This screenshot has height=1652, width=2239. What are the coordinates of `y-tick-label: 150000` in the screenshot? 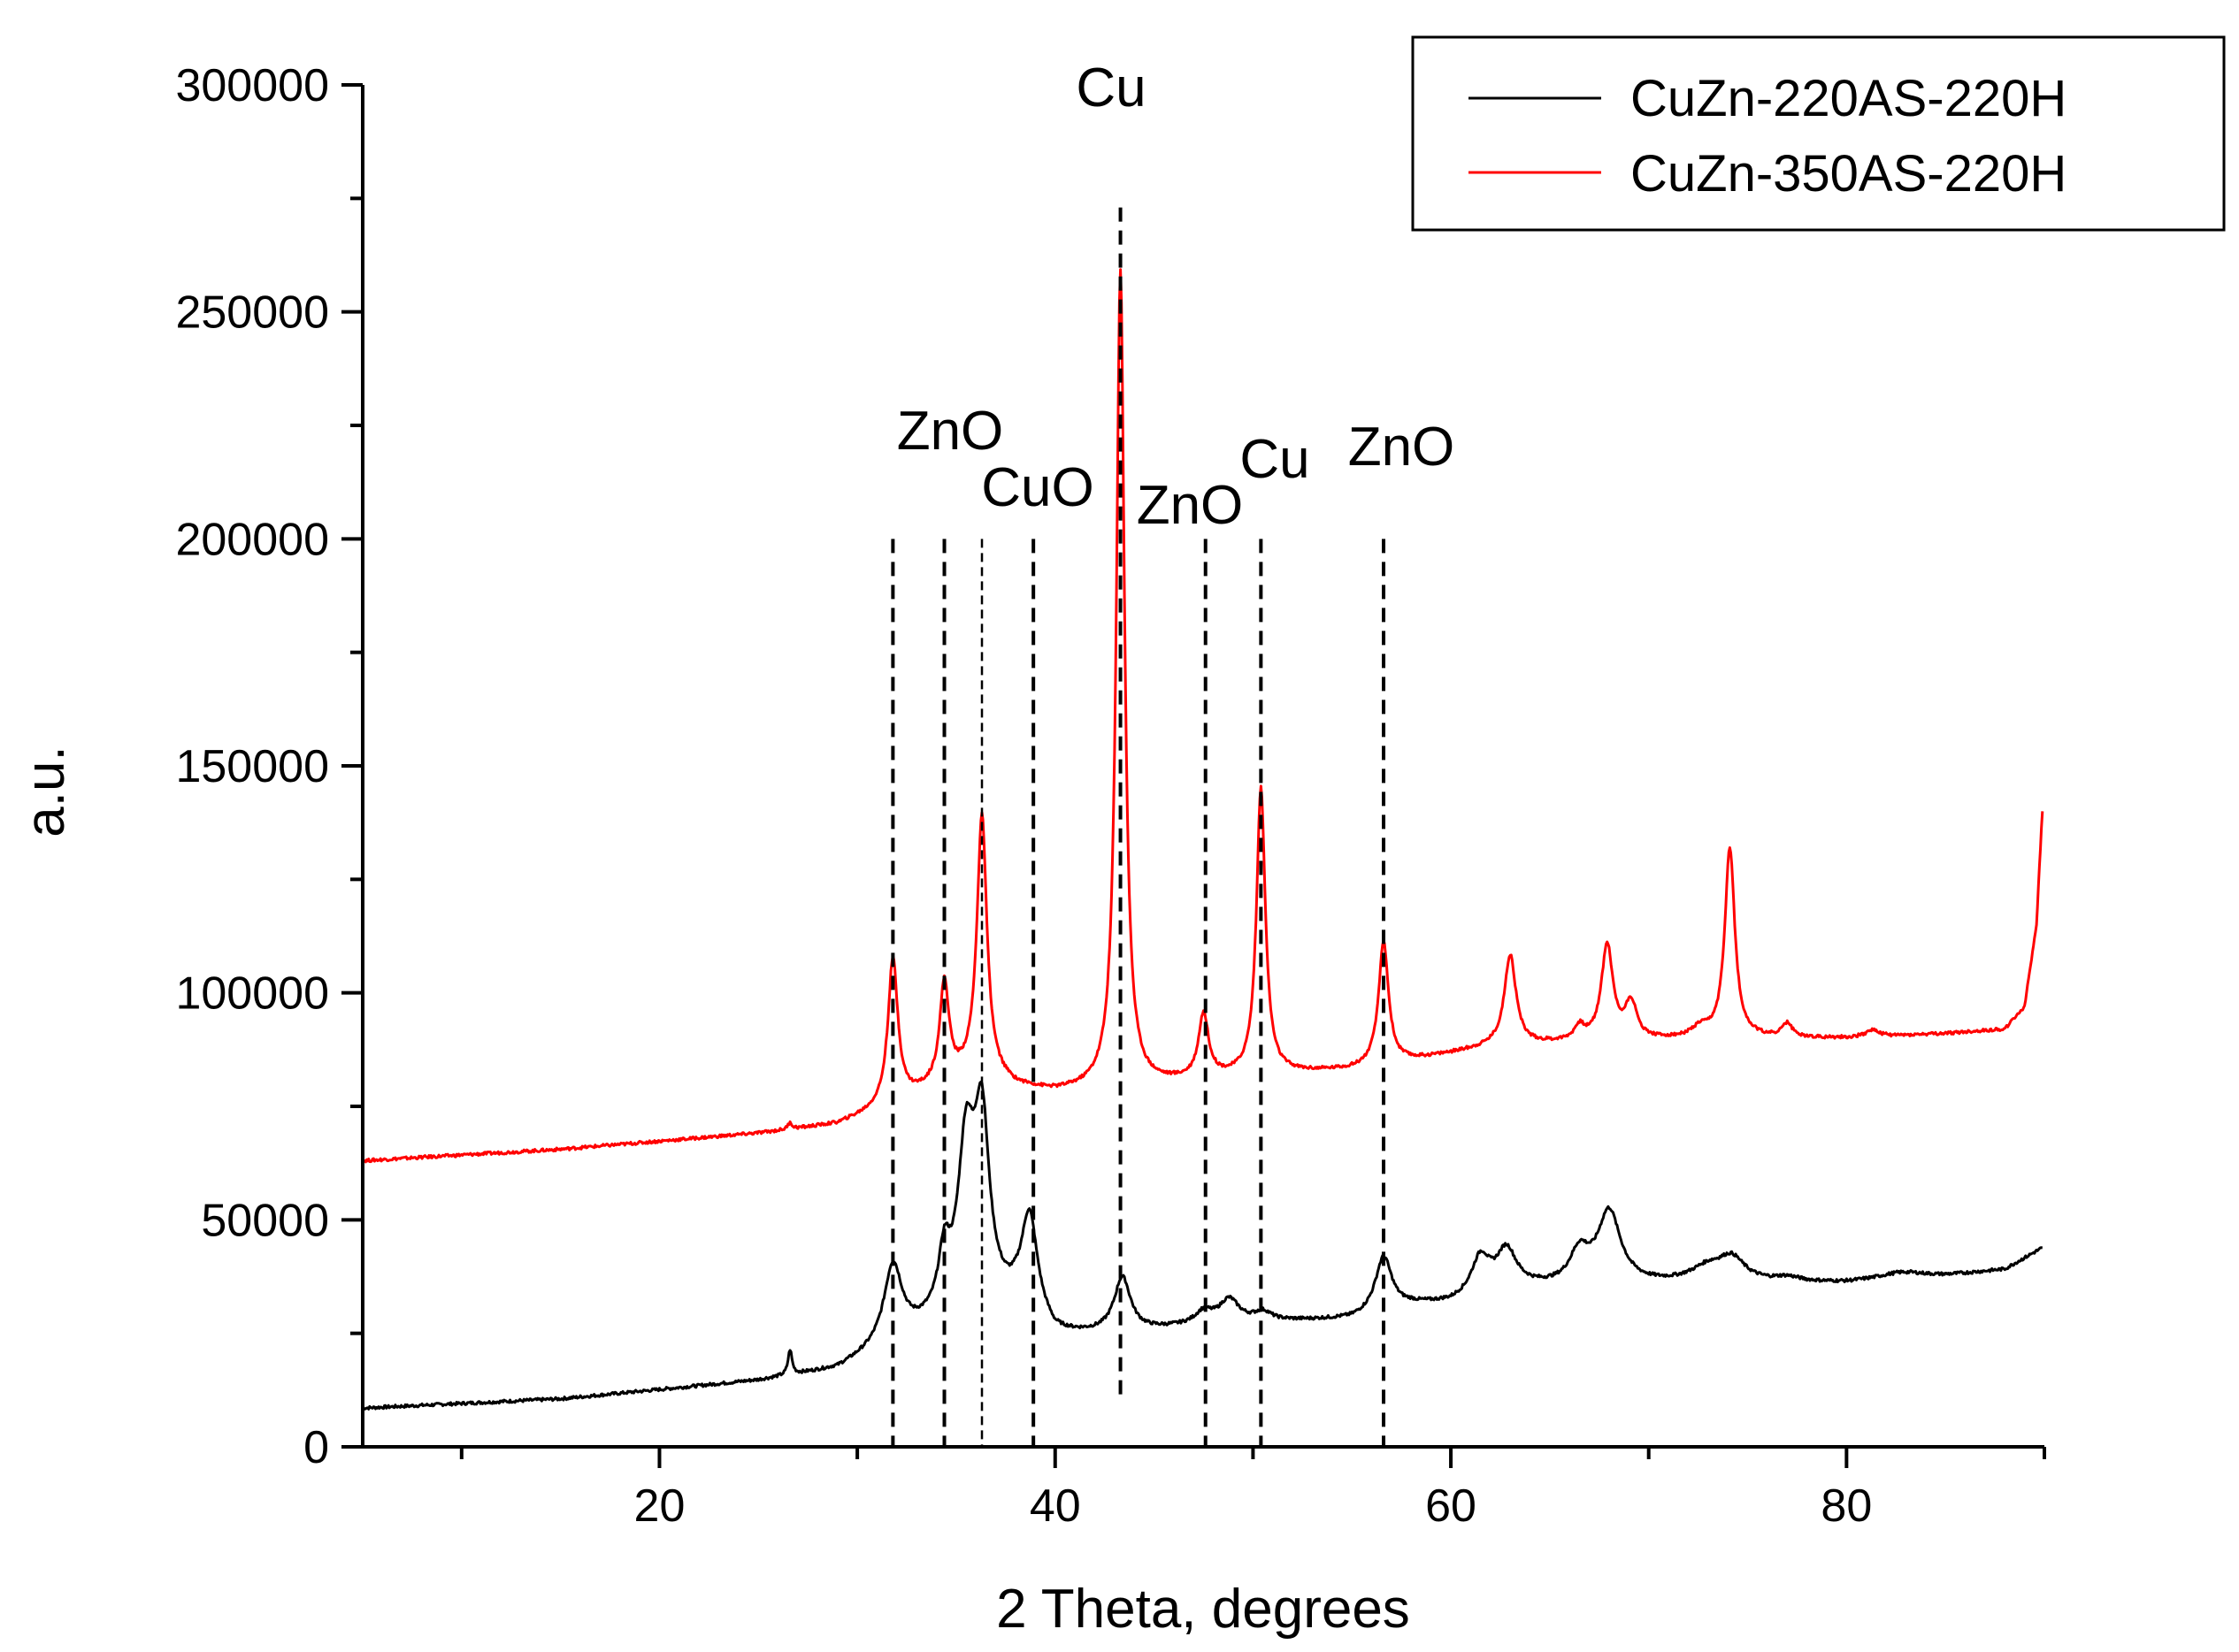 It's located at (252, 766).